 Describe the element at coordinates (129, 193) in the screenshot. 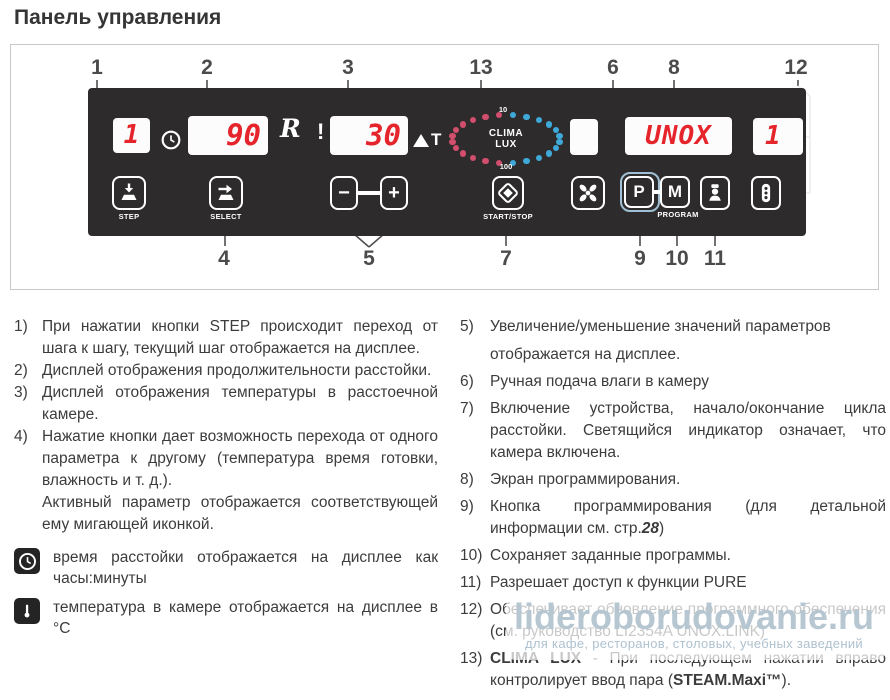

I see `step-button` at that location.